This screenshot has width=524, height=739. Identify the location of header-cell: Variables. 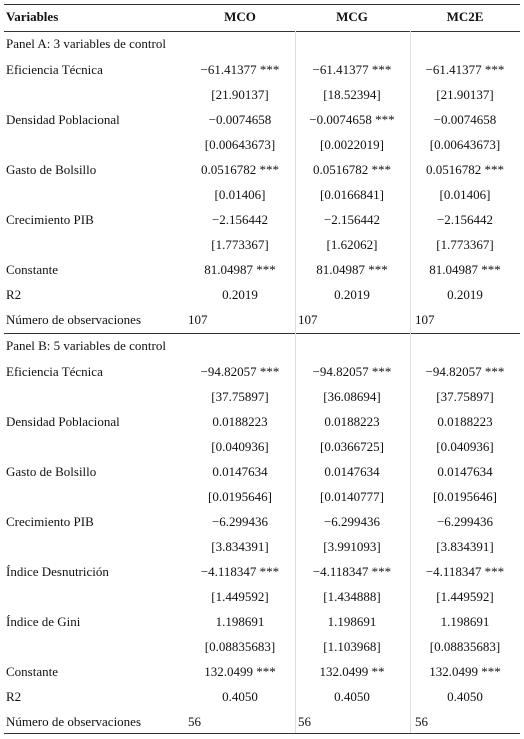
(32, 16).